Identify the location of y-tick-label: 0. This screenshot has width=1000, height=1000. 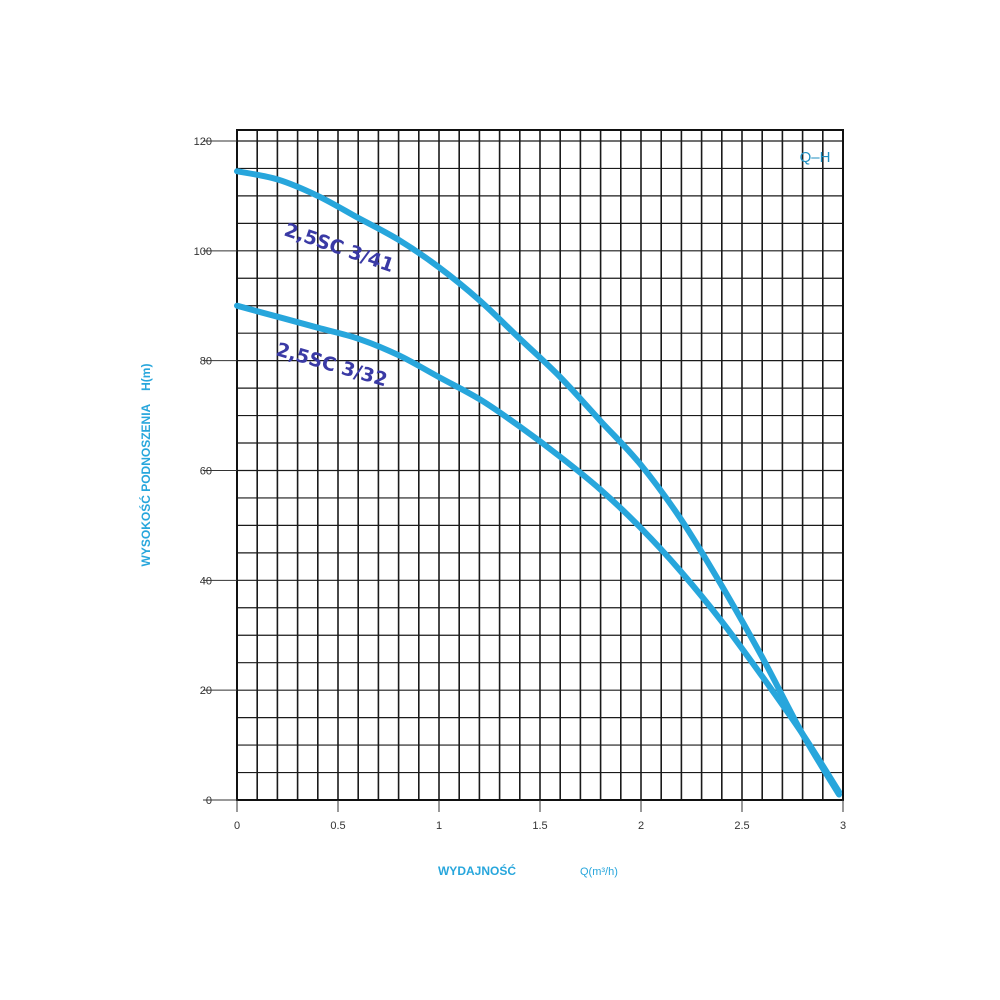
(209, 801).